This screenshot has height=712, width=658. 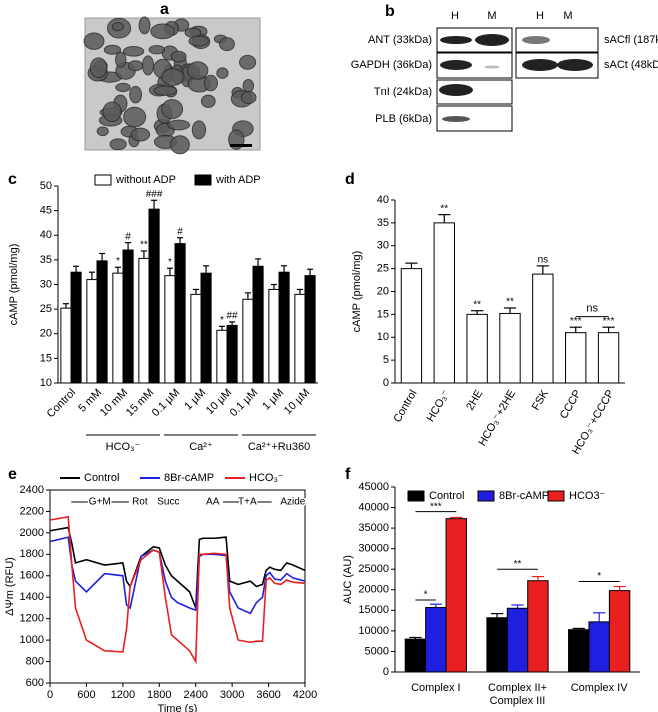 What do you see at coordinates (386, 383) in the screenshot?
I see `y-tick-label: 0` at bounding box center [386, 383].